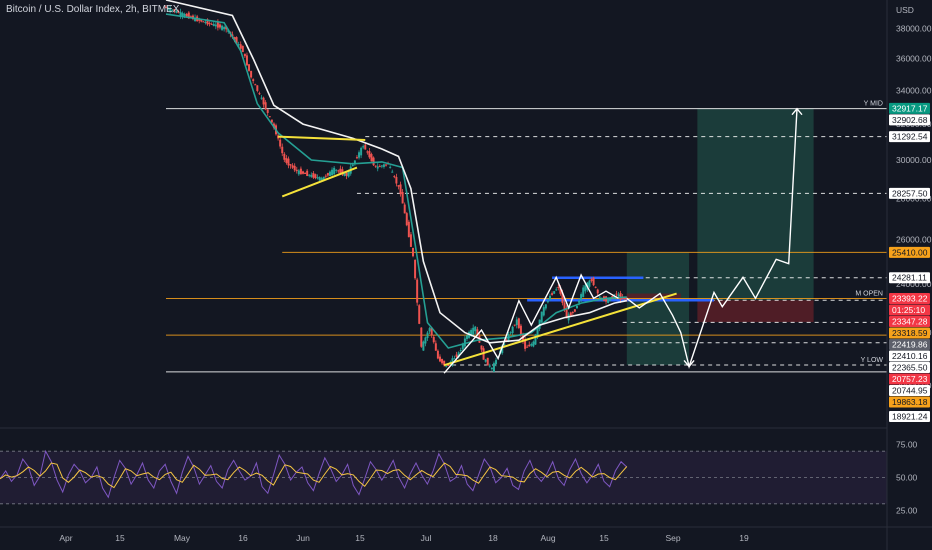 This screenshot has width=932, height=550. I want to click on time-tick-label: 16, so click(243, 538).